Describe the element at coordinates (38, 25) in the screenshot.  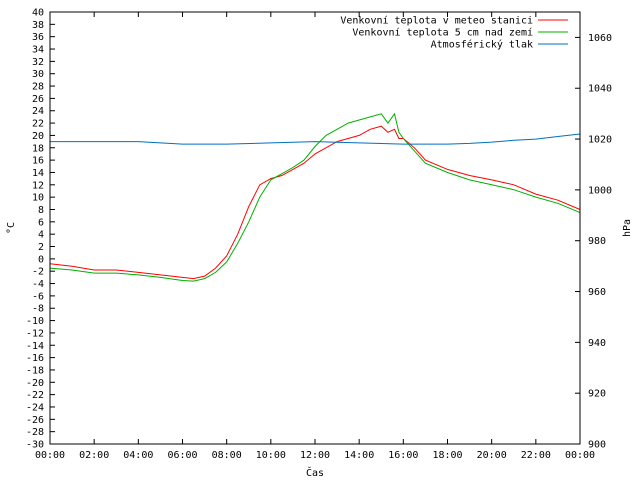
I see `y-tick-label: 38` at that location.